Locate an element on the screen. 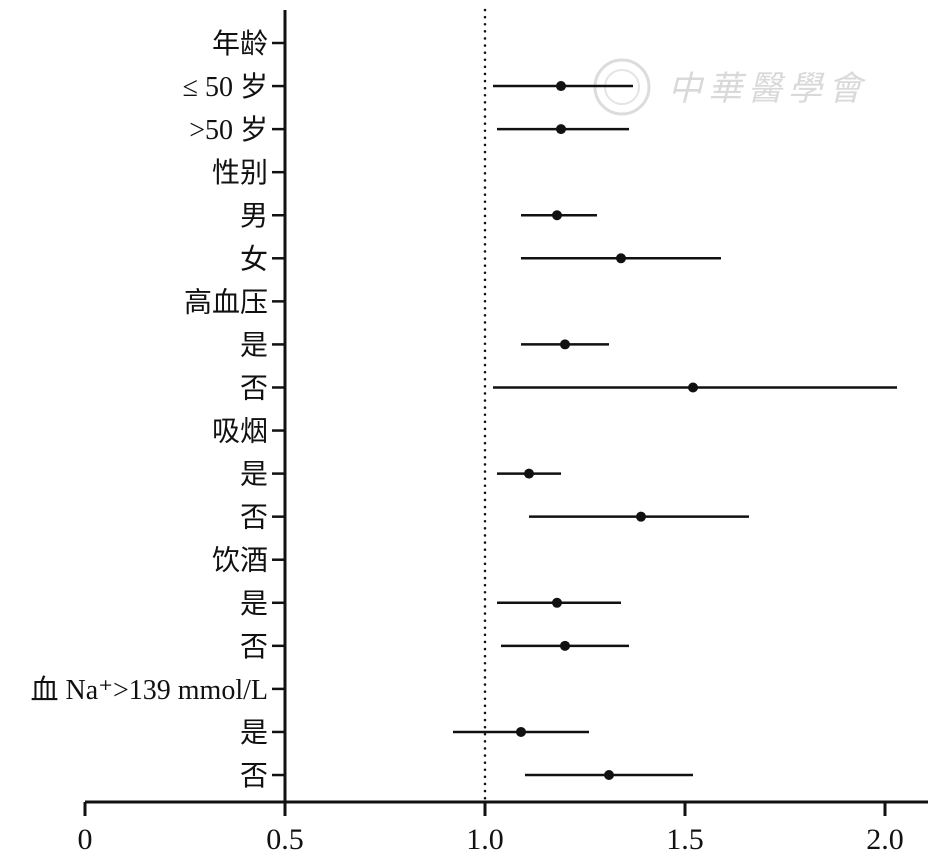  row-label: 饮酒 is located at coordinates (240, 561).